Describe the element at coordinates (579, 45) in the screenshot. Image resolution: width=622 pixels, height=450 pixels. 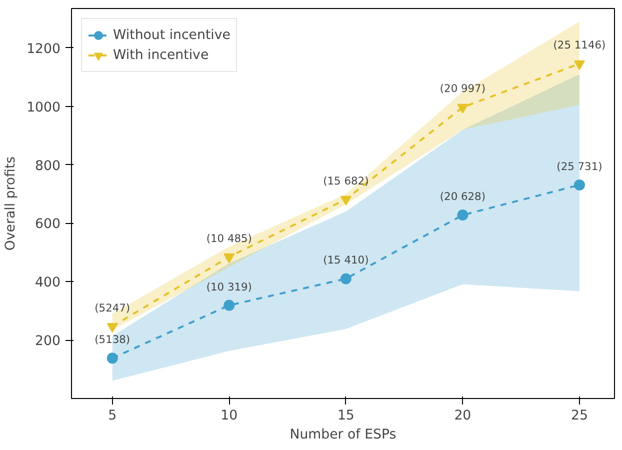
I see `annotation: (25 1146)` at that location.